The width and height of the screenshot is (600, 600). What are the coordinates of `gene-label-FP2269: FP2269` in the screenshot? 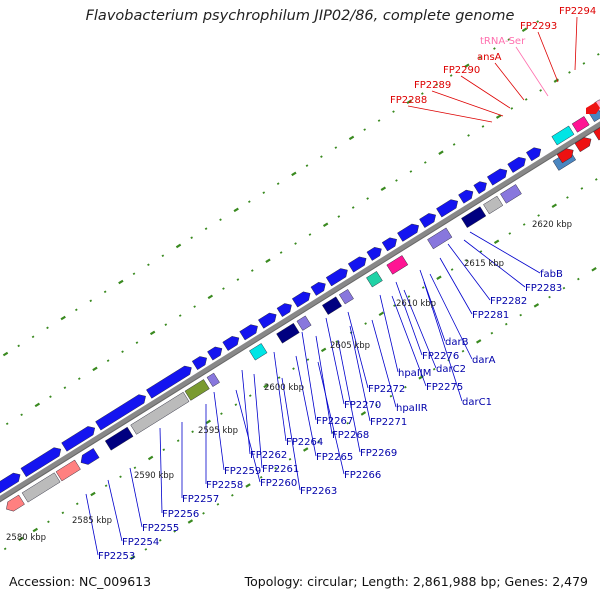 It's located at (378, 453).